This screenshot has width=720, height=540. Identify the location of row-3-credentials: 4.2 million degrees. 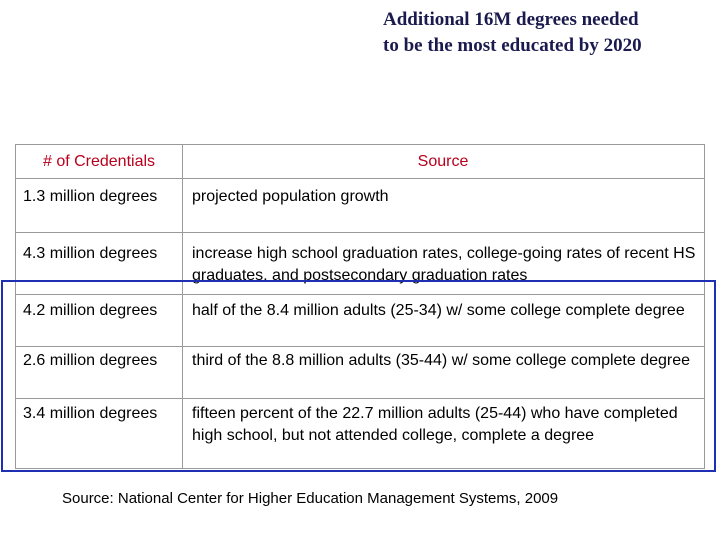
(90, 310).